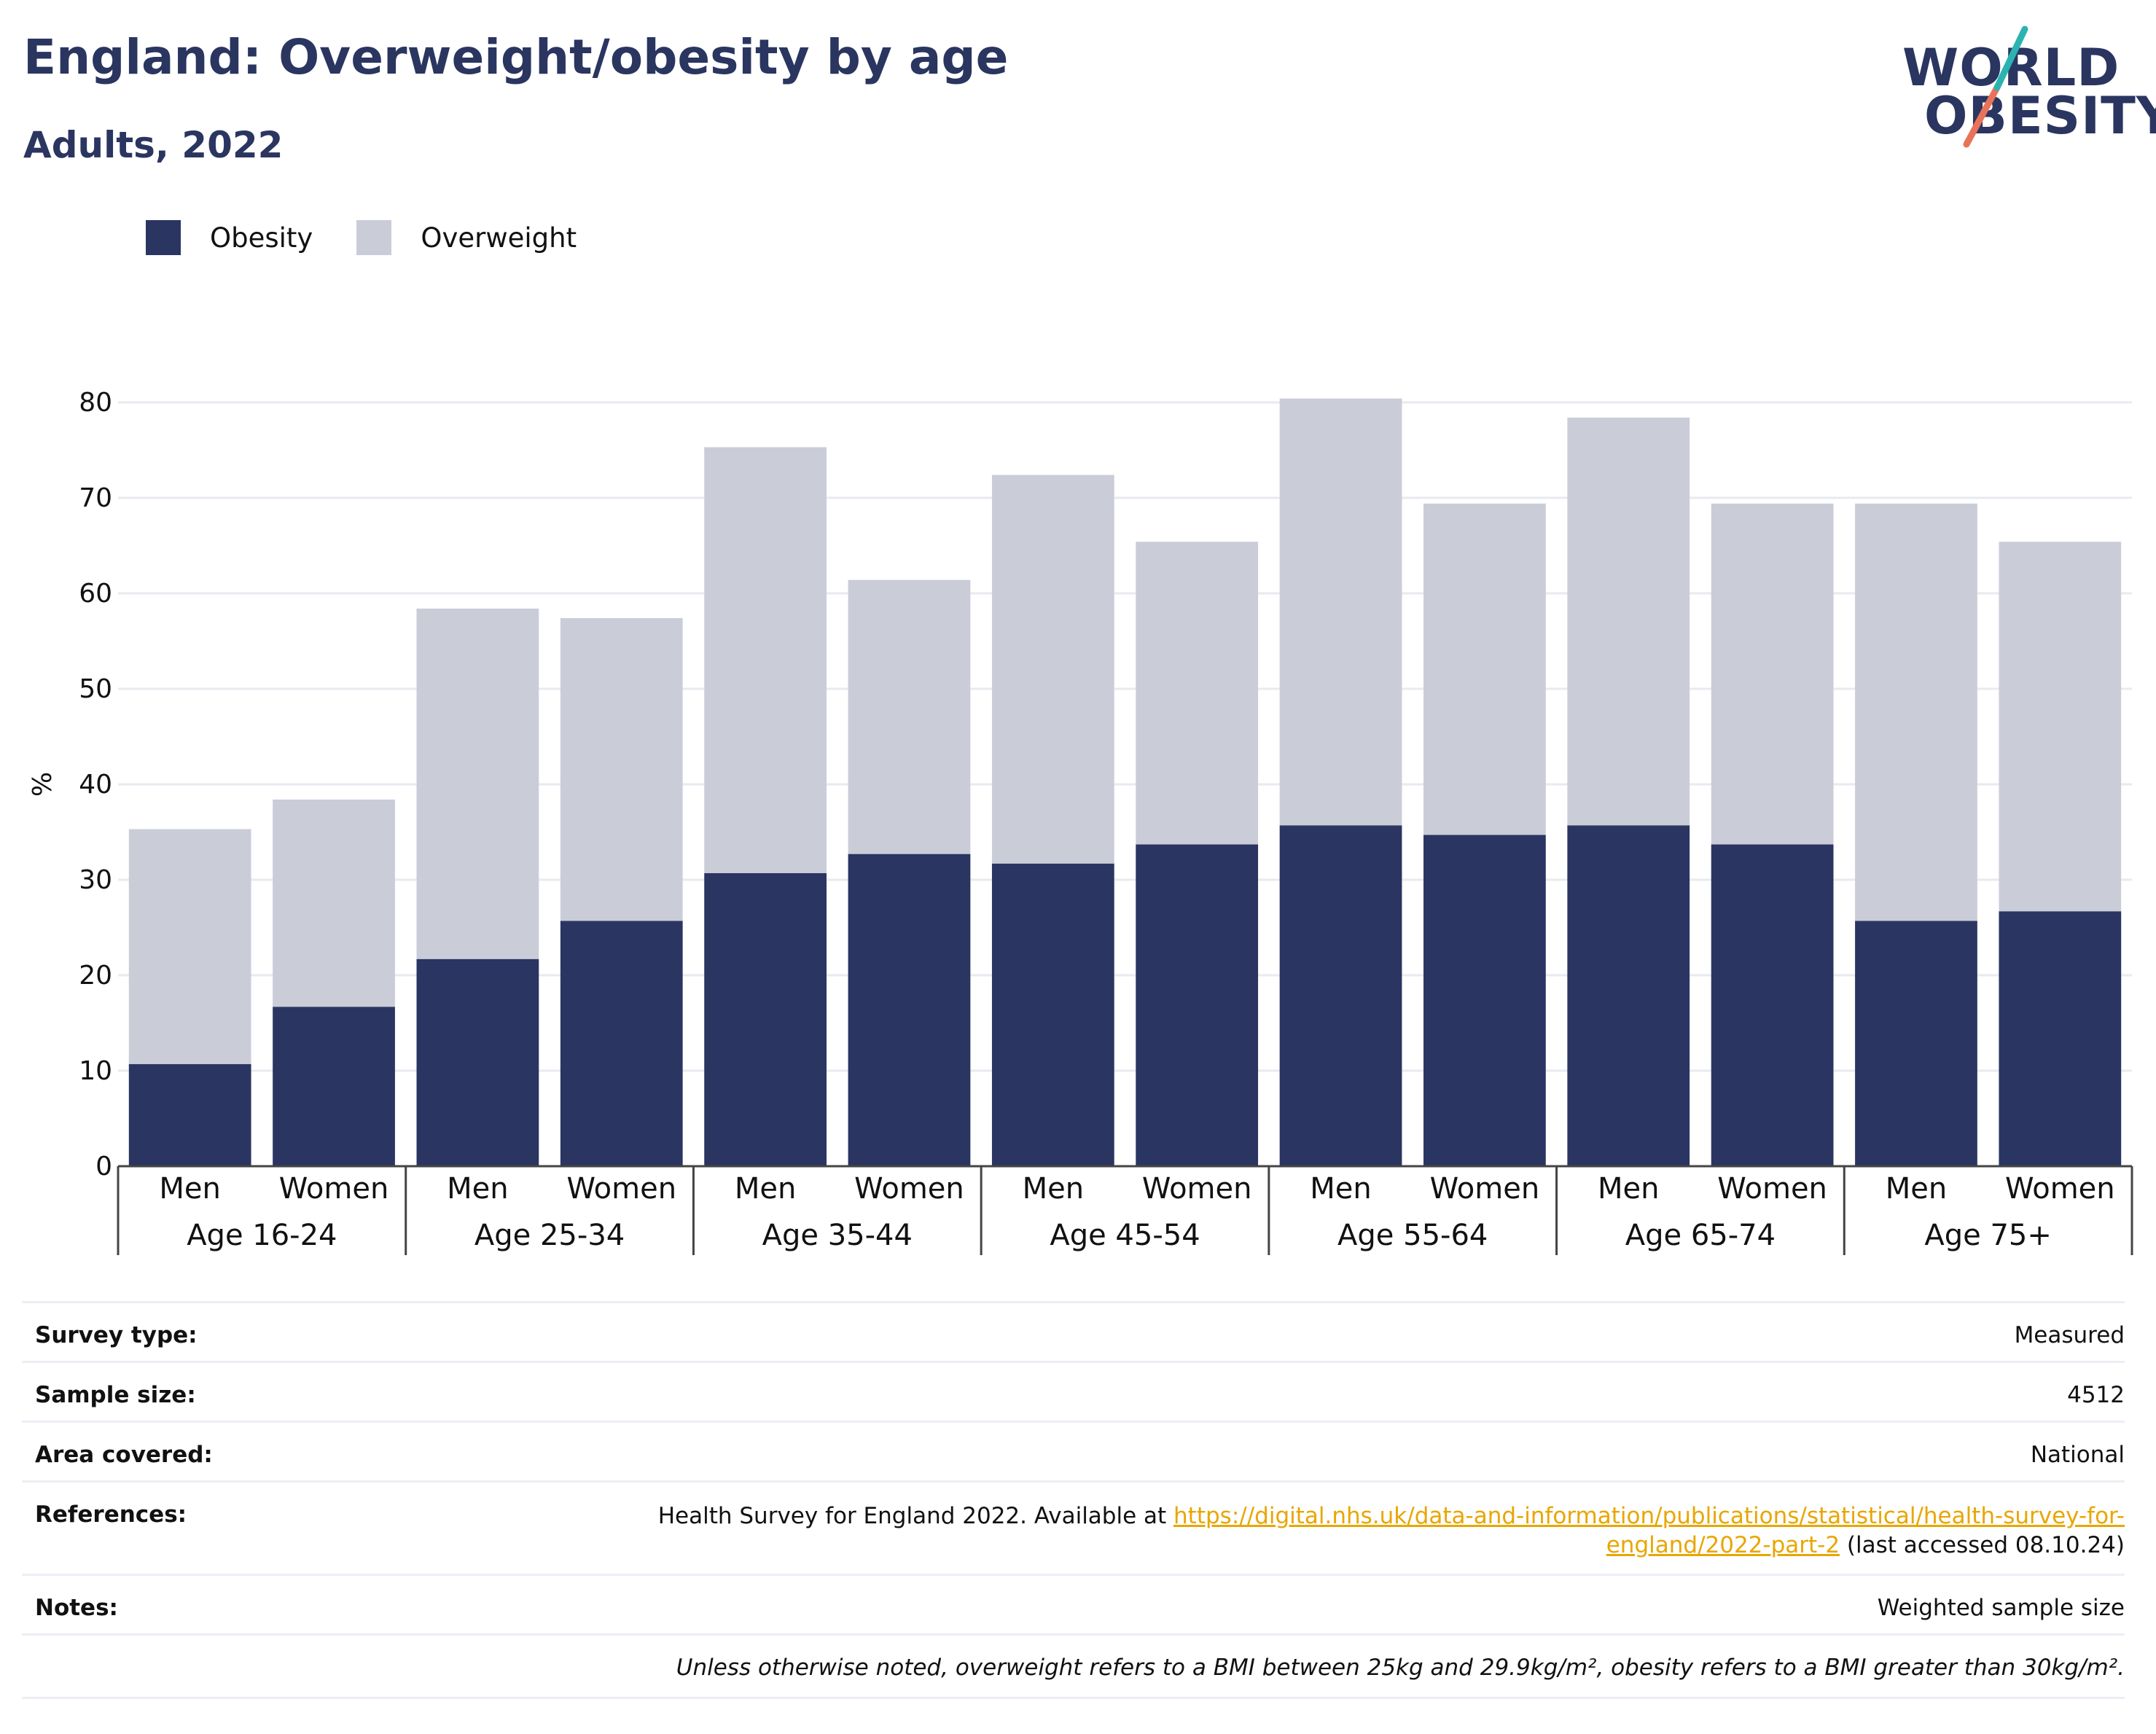 The height and width of the screenshot is (1734, 2156). I want to click on meta-value: Measured, so click(2069, 1335).